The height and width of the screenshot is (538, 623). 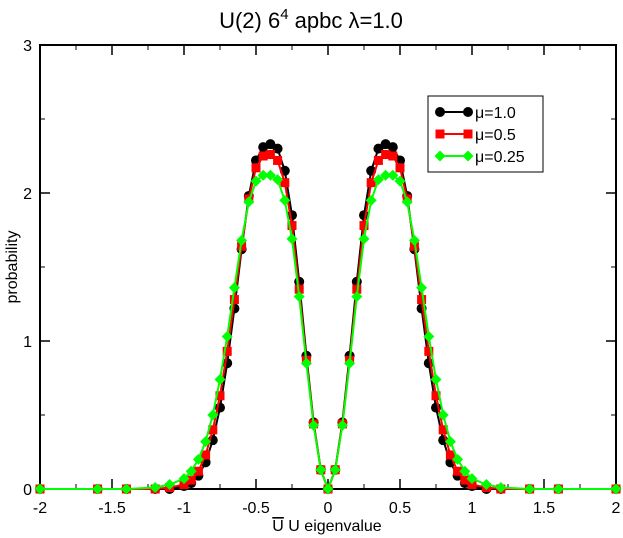 I want to click on y-tick-label: 3, so click(x=27, y=46).